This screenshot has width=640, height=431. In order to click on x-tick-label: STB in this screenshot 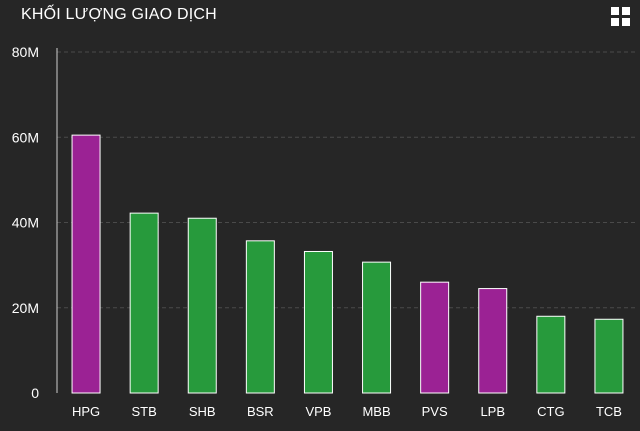, I will do `click(144, 411)`.